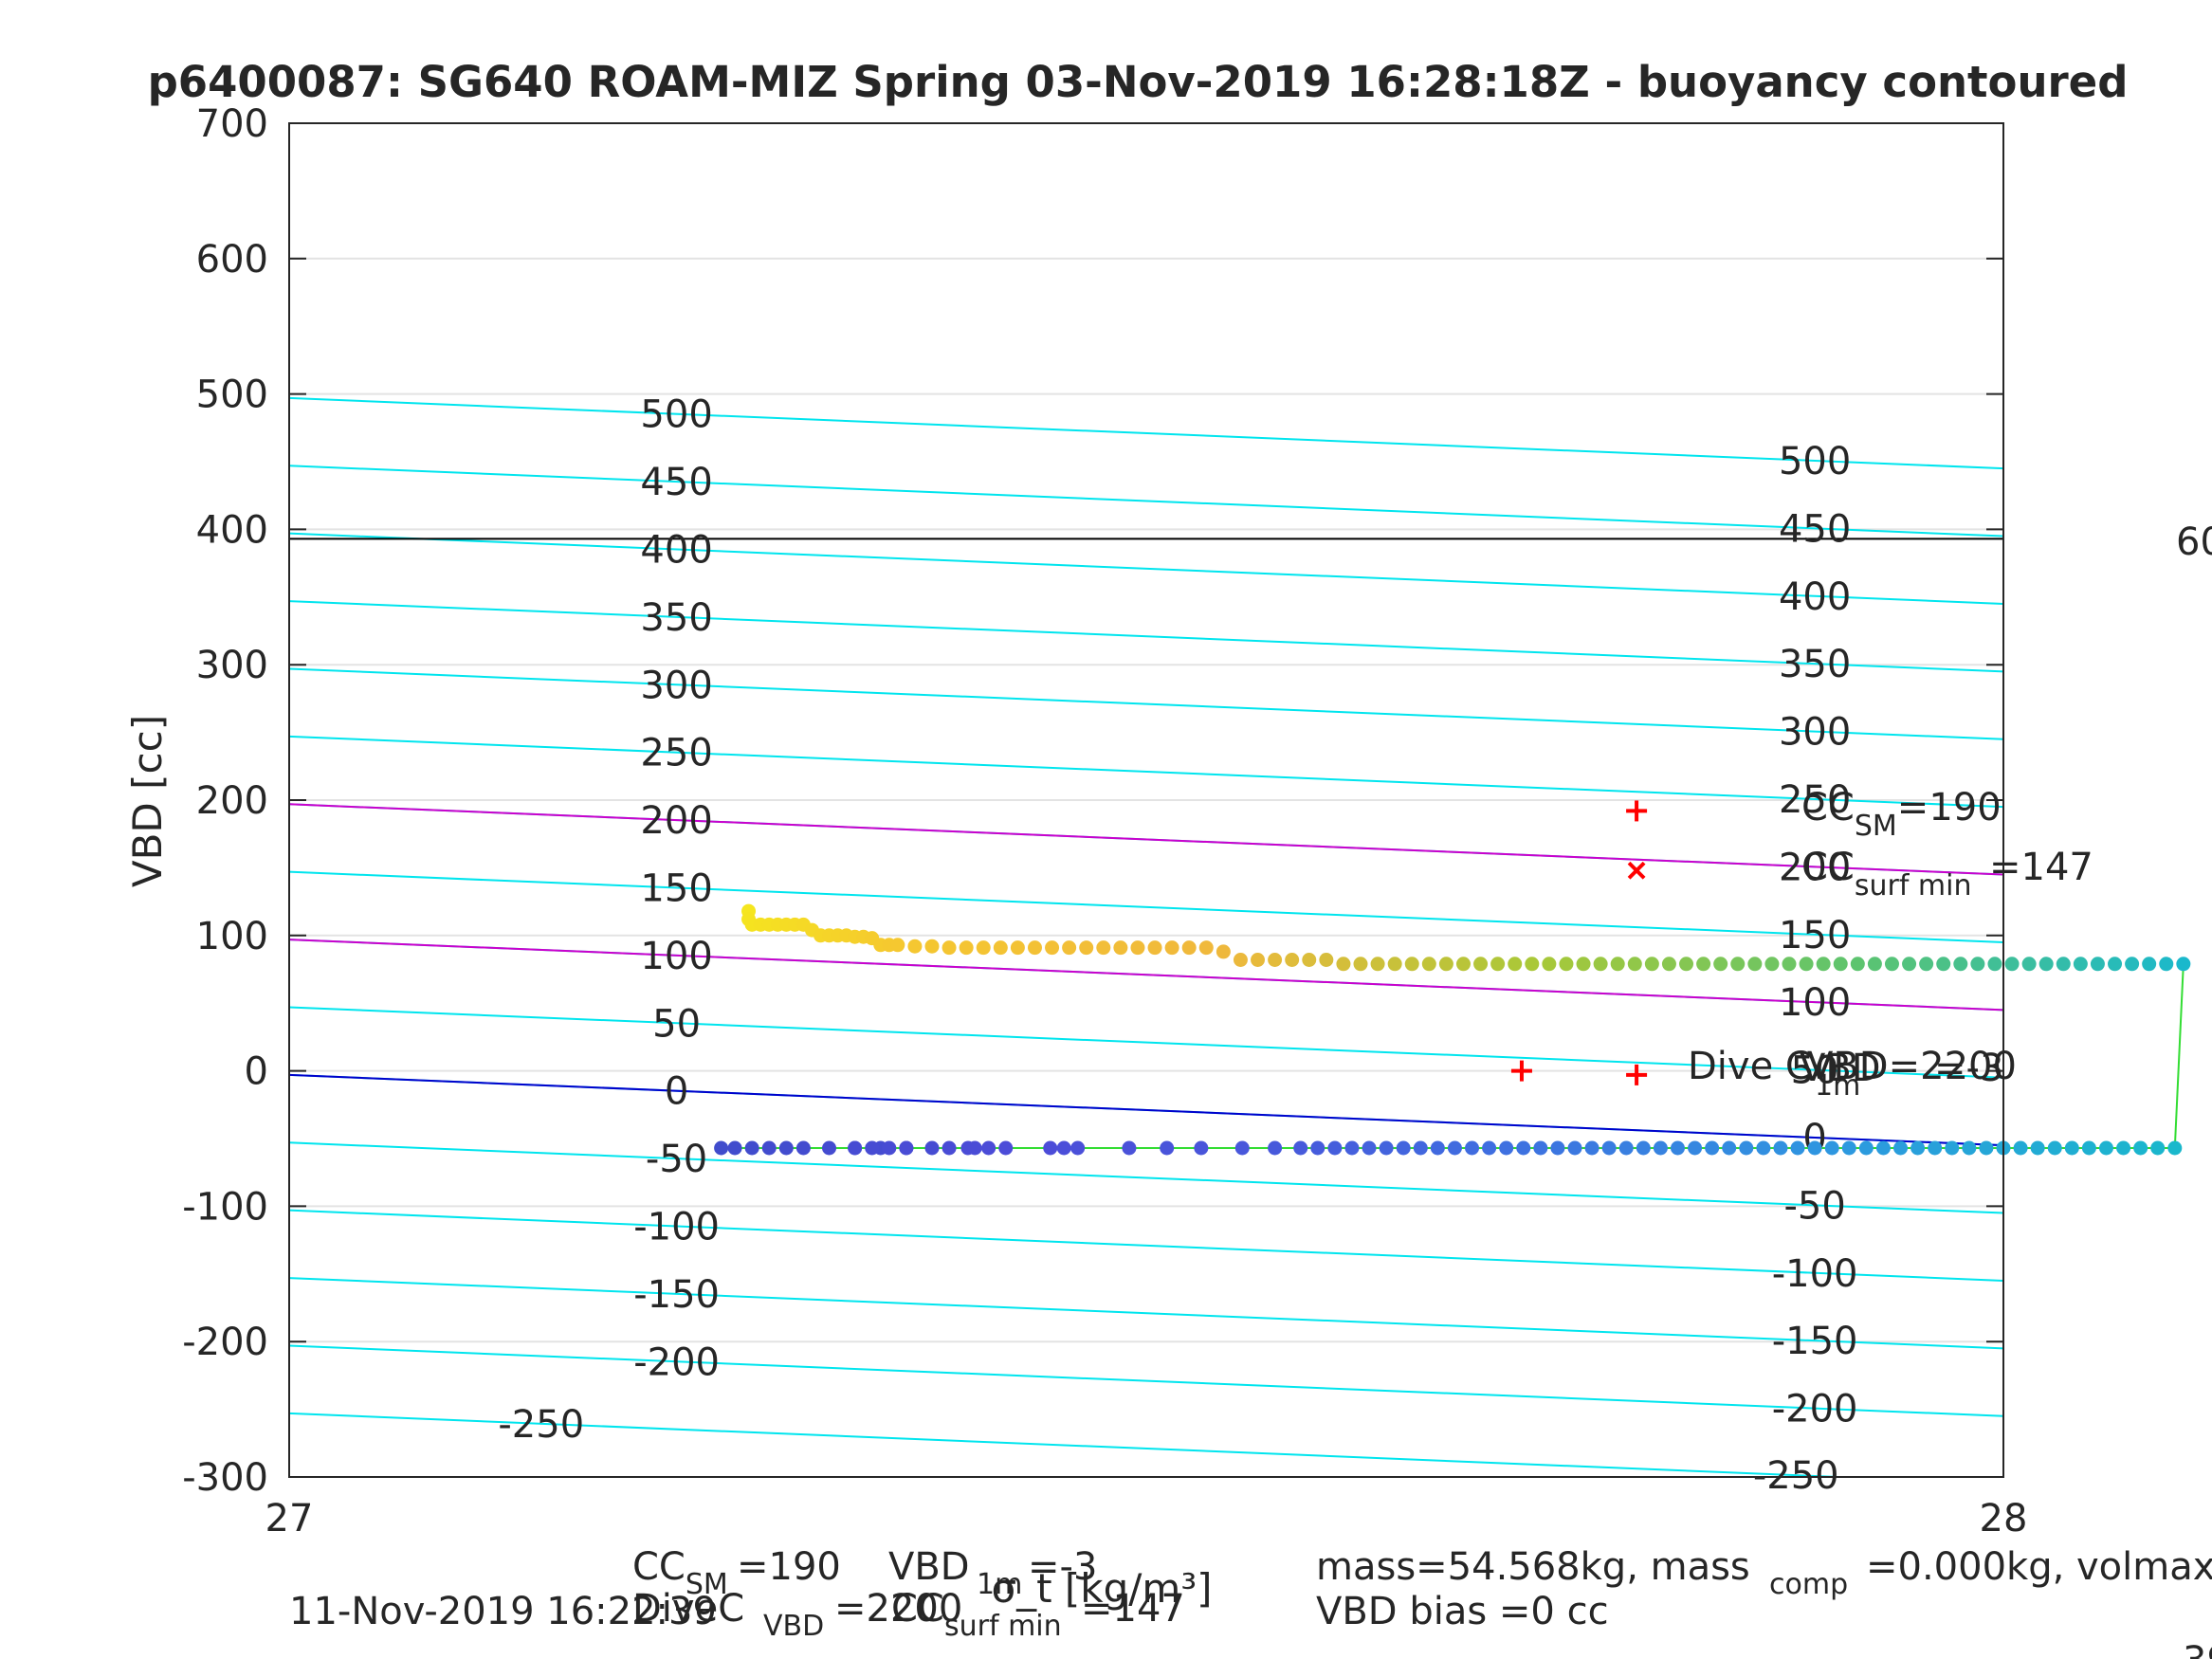  What do you see at coordinates (1815, 1071) in the screenshot?
I see `contour-label-right-50: 50` at bounding box center [1815, 1071].